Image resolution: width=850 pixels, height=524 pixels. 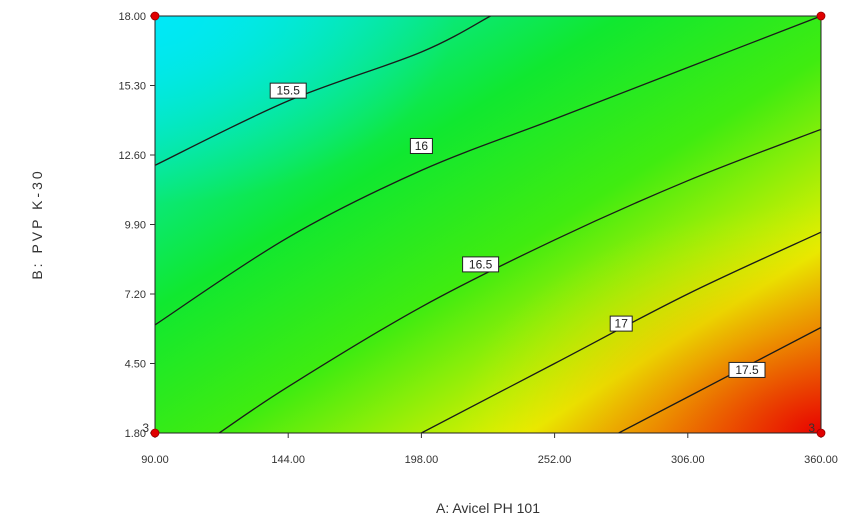 What do you see at coordinates (555, 460) in the screenshot?
I see `x-tick-label: 252.00` at bounding box center [555, 460].